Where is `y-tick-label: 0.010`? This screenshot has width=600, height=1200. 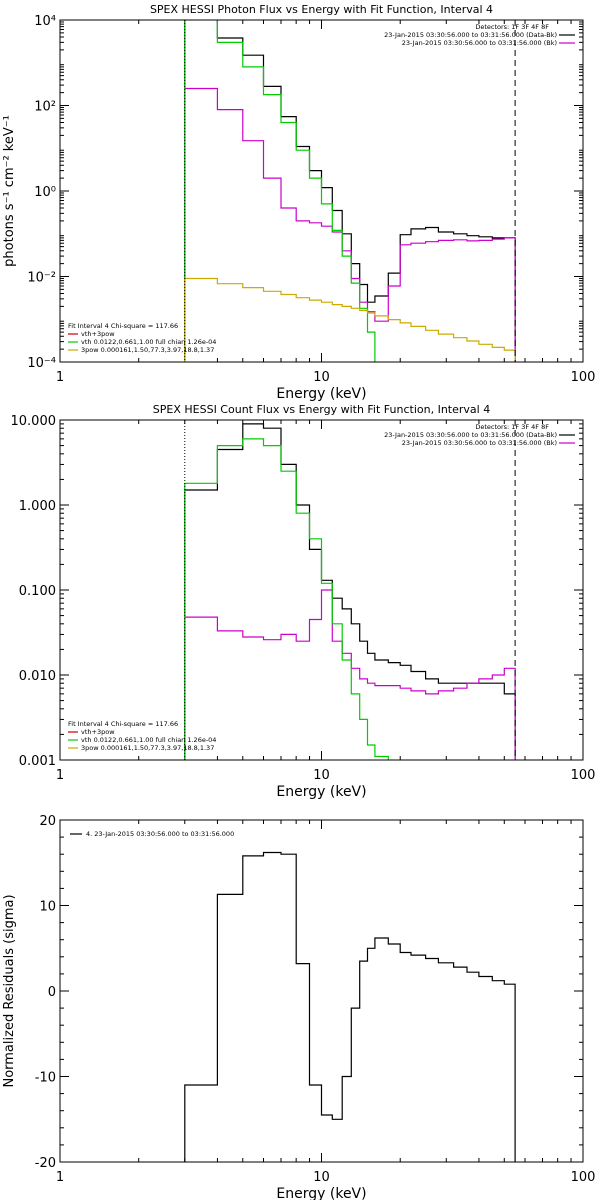
y-tick-label: 0.010 is located at coordinates (37, 676).